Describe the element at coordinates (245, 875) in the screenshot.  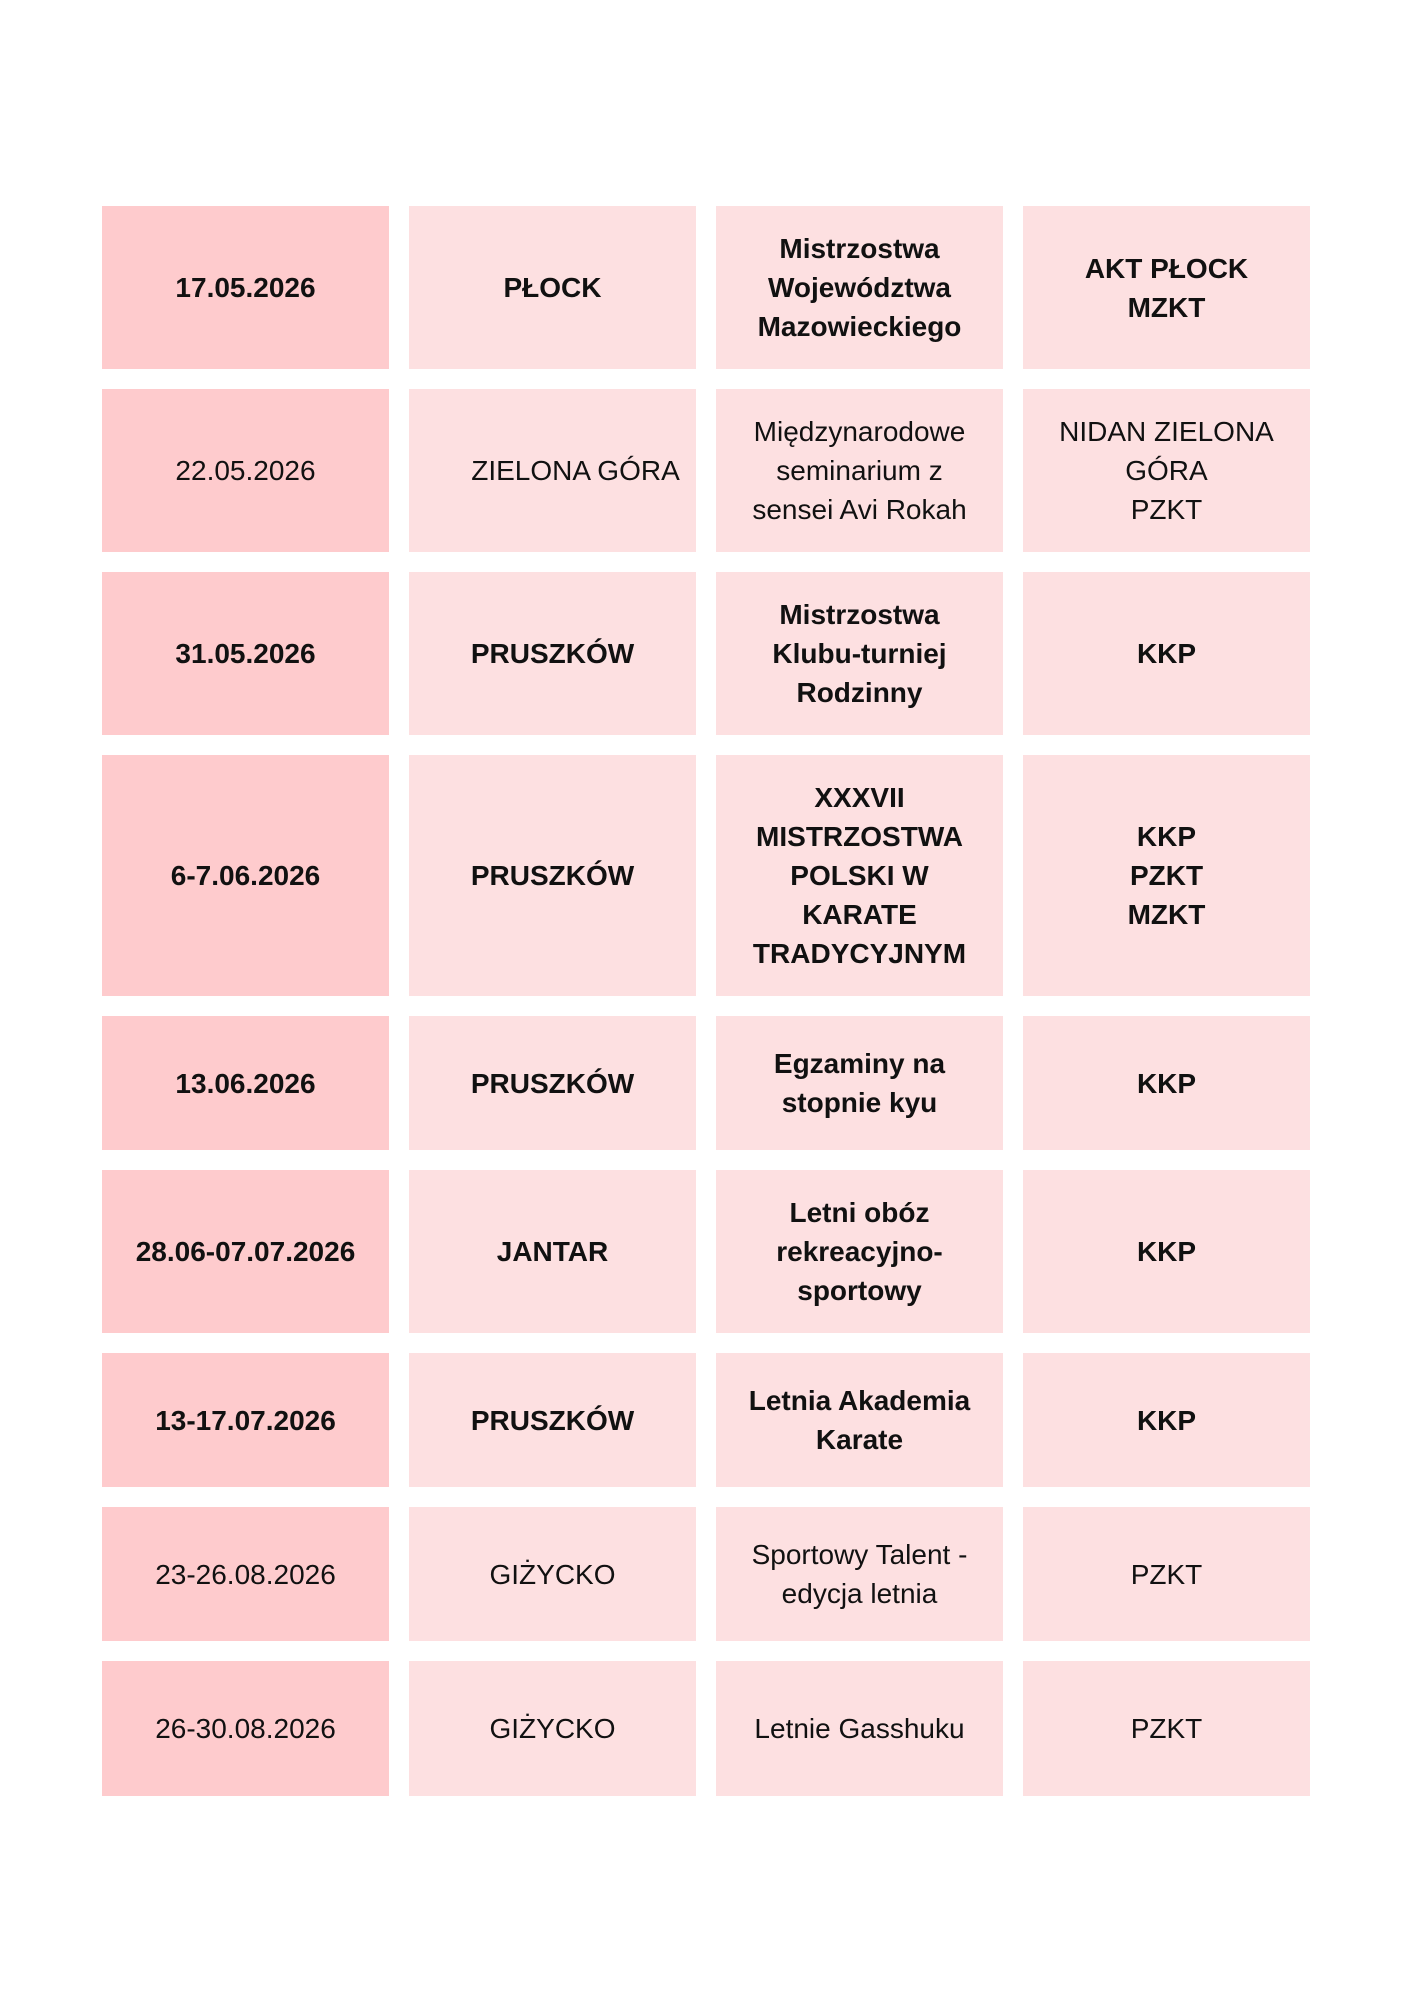
I see `date-cell: 6-7.06.2026` at that location.